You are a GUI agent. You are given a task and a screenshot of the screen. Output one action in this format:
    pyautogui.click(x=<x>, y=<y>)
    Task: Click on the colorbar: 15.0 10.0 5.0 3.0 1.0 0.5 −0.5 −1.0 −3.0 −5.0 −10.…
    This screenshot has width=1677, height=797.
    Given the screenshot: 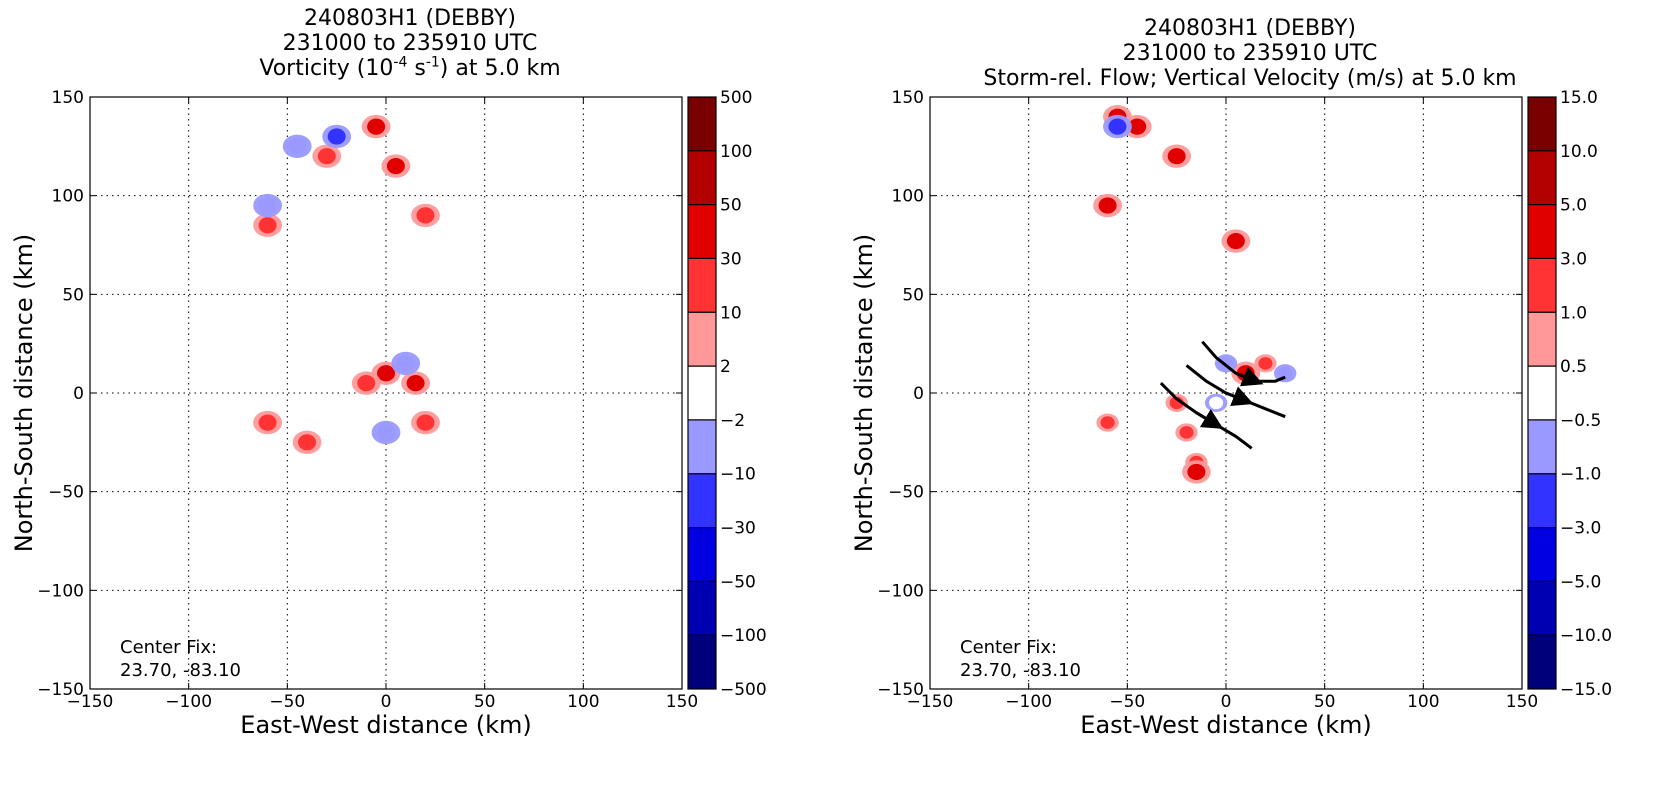 What is the action you would take?
    pyautogui.click(x=1569, y=394)
    